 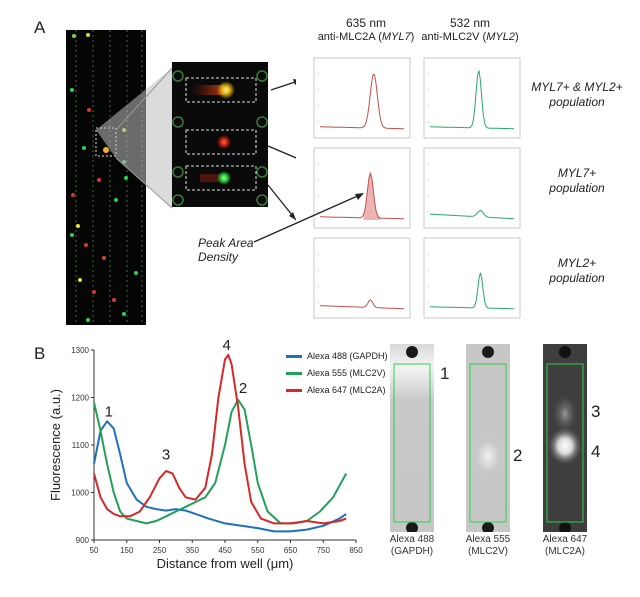 What do you see at coordinates (80, 493) in the screenshot?
I see `y-tick-label: 1000` at bounding box center [80, 493].